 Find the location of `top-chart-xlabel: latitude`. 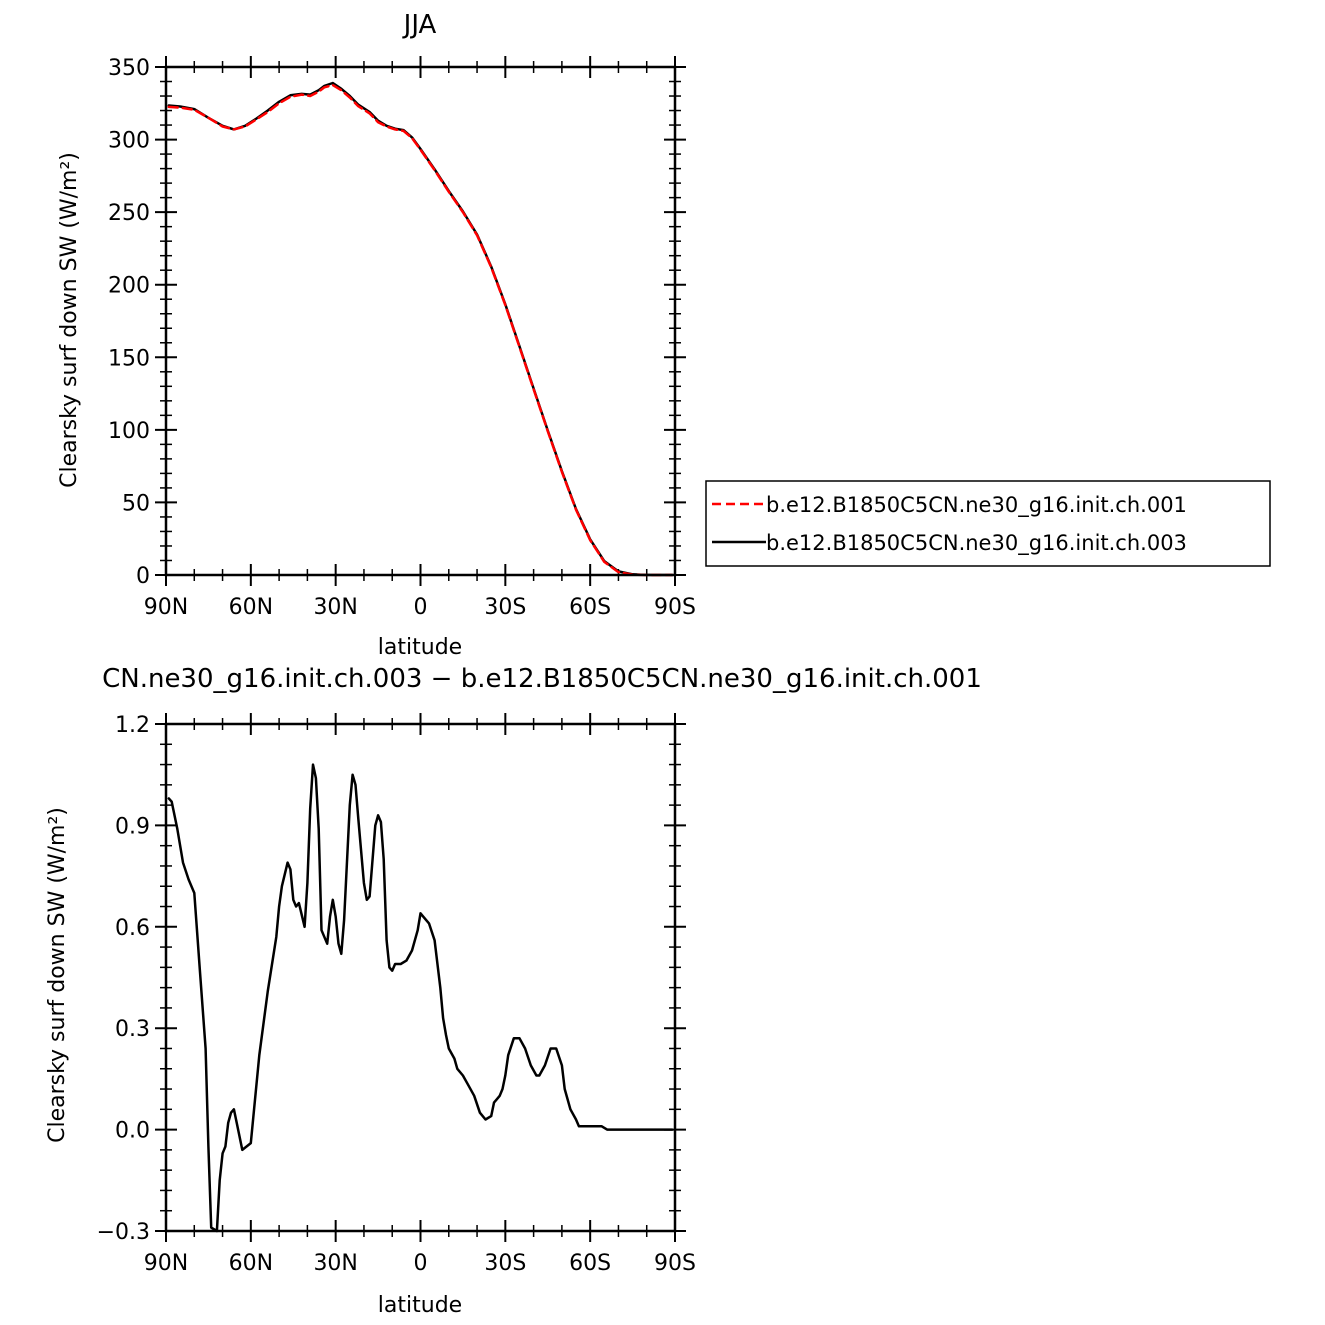

top-chart-xlabel: latitude is located at coordinates (420, 647).